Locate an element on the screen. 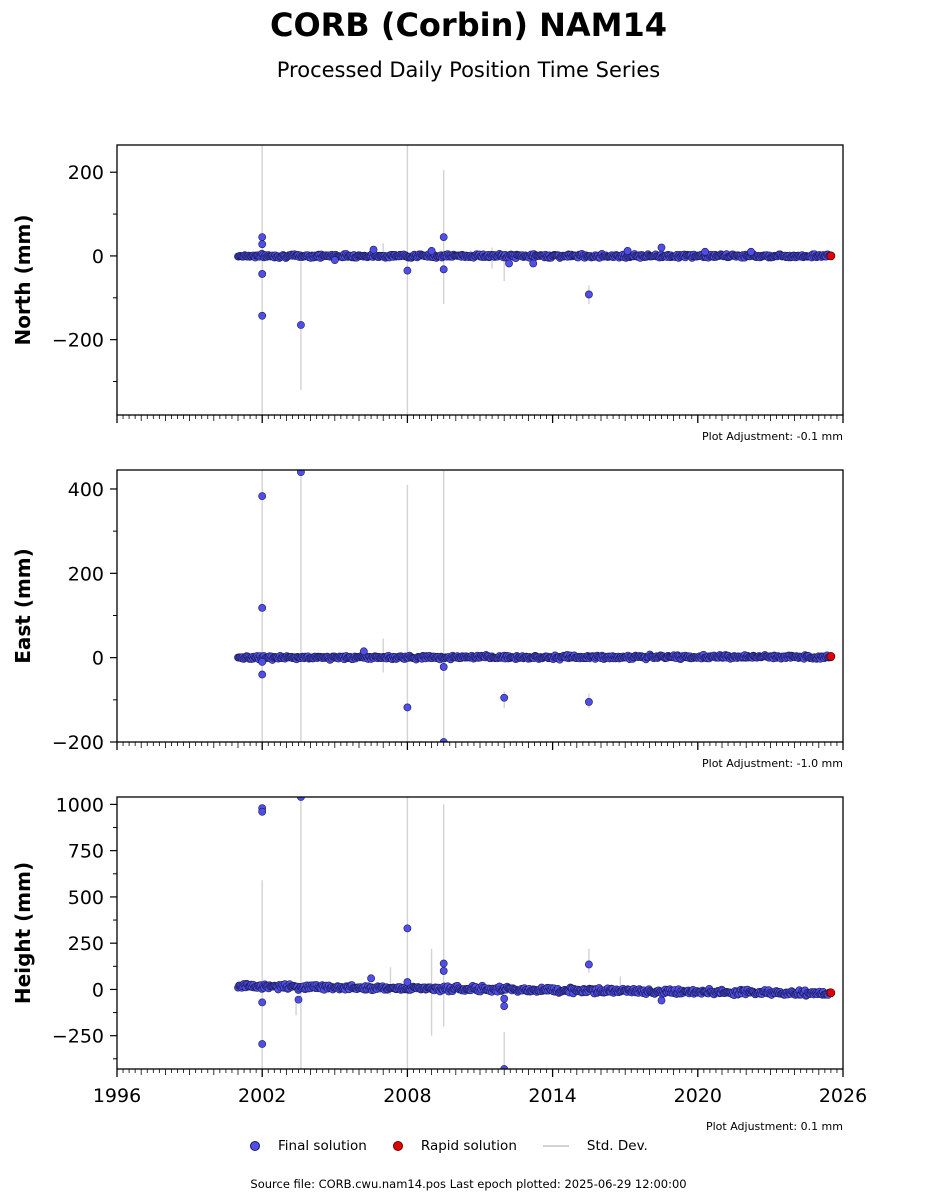 This screenshot has height=1200, width=937. x-tick-label: 2014 is located at coordinates (552, 1096).